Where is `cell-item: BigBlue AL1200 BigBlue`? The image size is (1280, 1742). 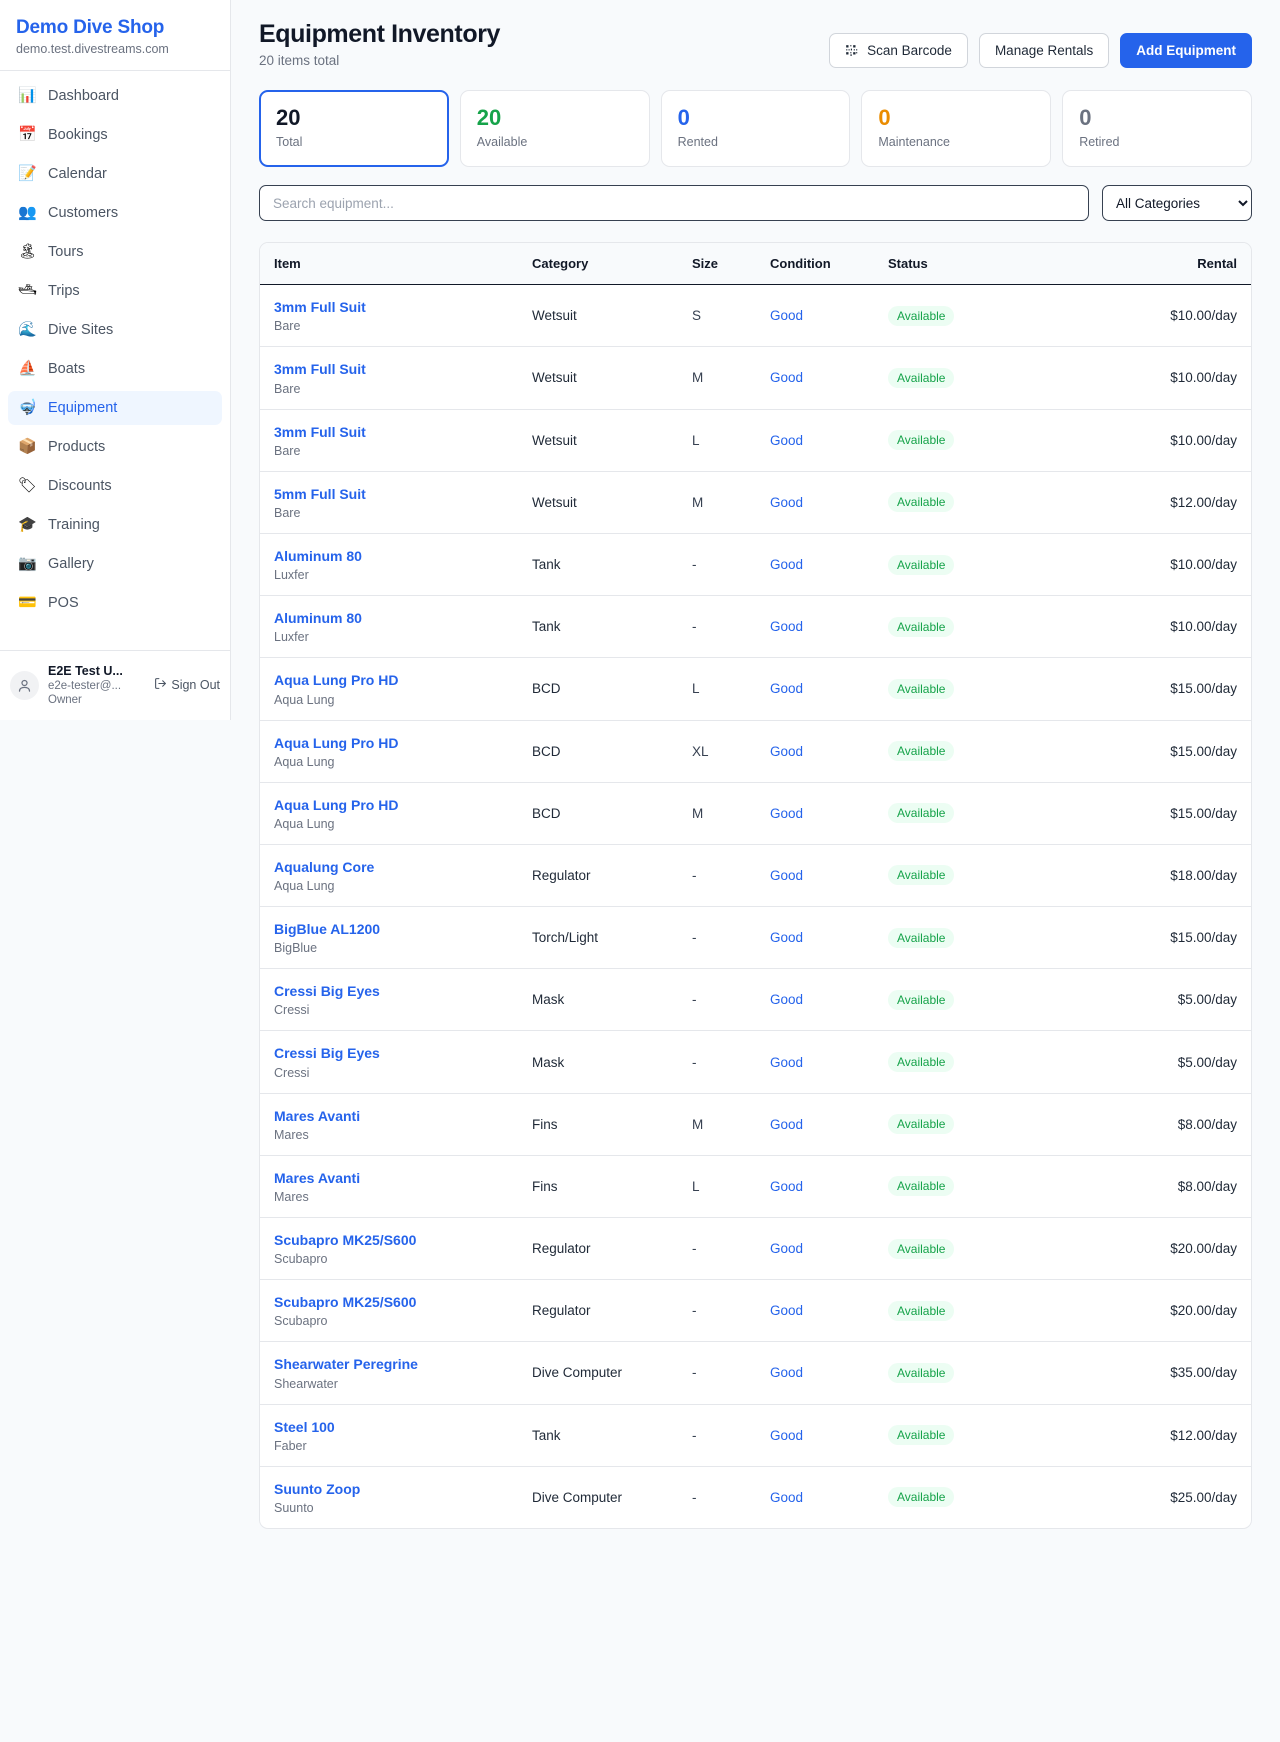 cell-item: BigBlue AL1200 BigBlue is located at coordinates (389, 938).